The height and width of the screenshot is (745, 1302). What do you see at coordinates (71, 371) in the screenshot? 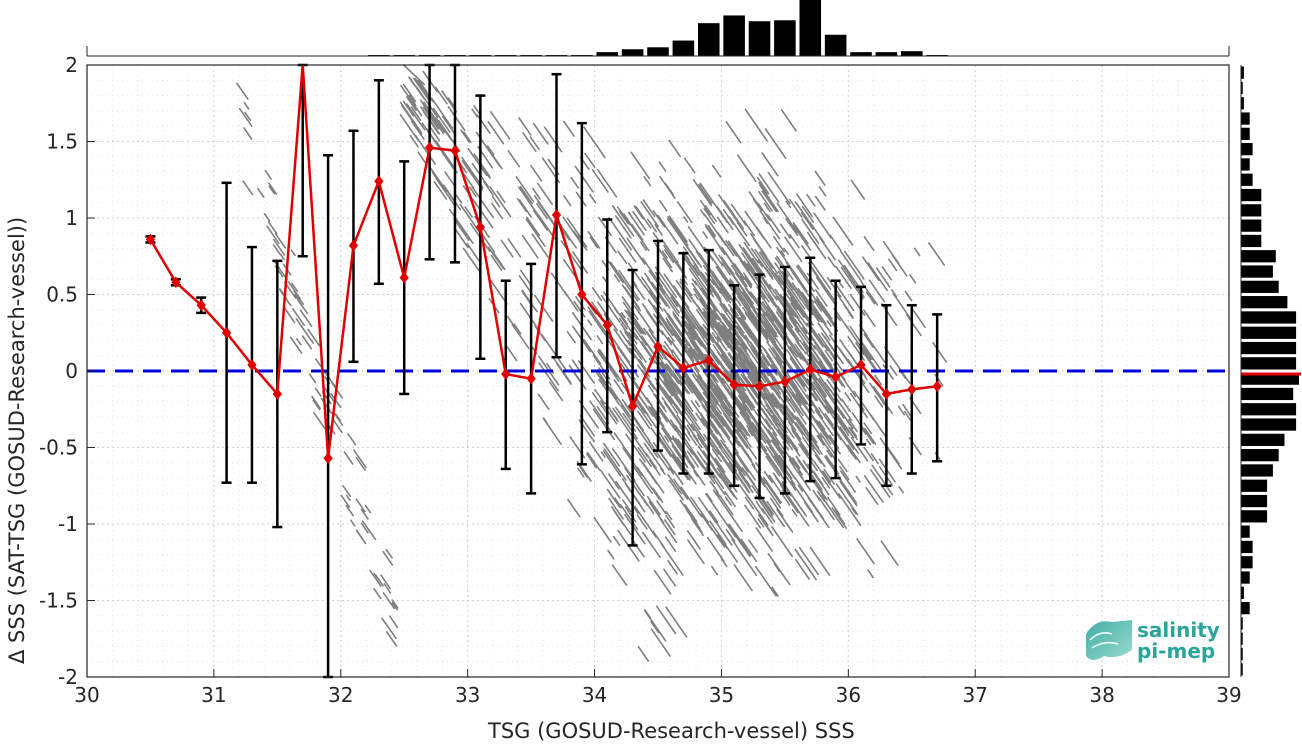
I see `y-tick-label: 0` at bounding box center [71, 371].